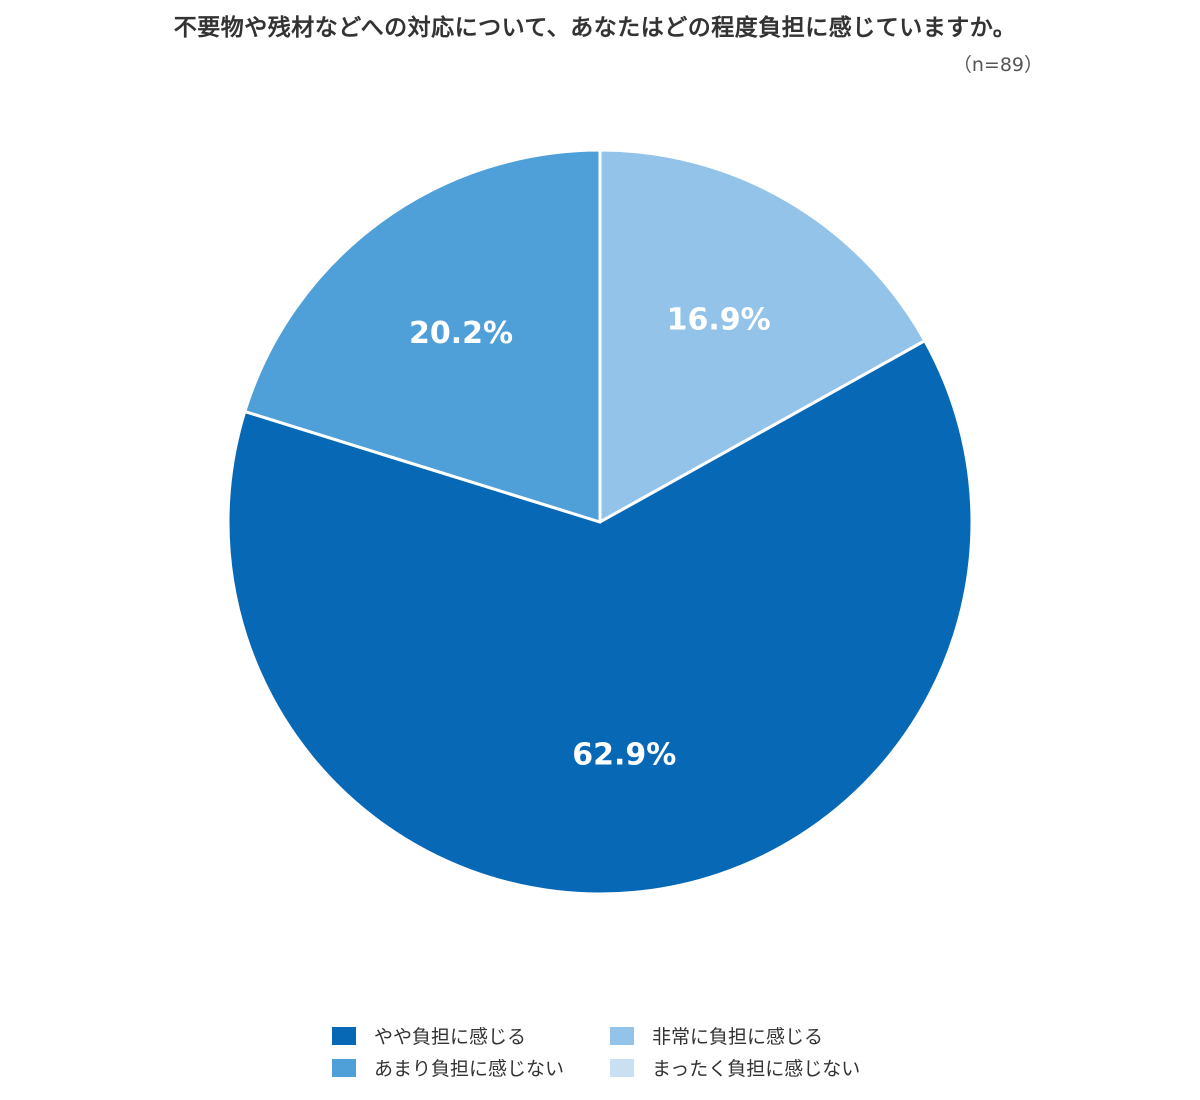 This screenshot has height=1100, width=1200. I want to click on legend-item: まったく負担に感じない, so click(735, 1067).